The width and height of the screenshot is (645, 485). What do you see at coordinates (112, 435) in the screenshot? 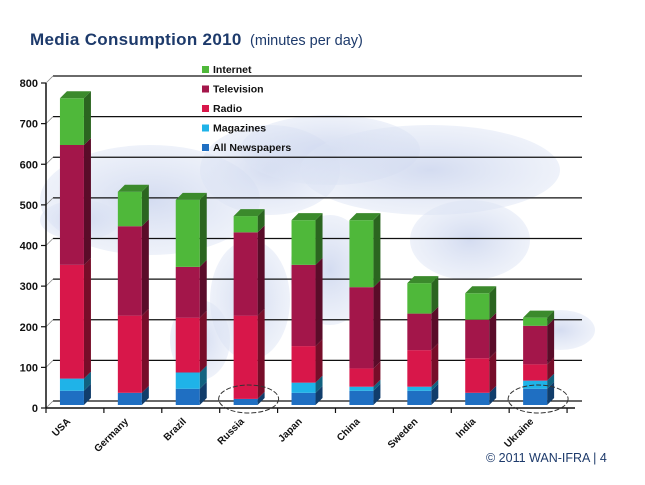
I see `x-tick-label: Germany` at bounding box center [112, 435].